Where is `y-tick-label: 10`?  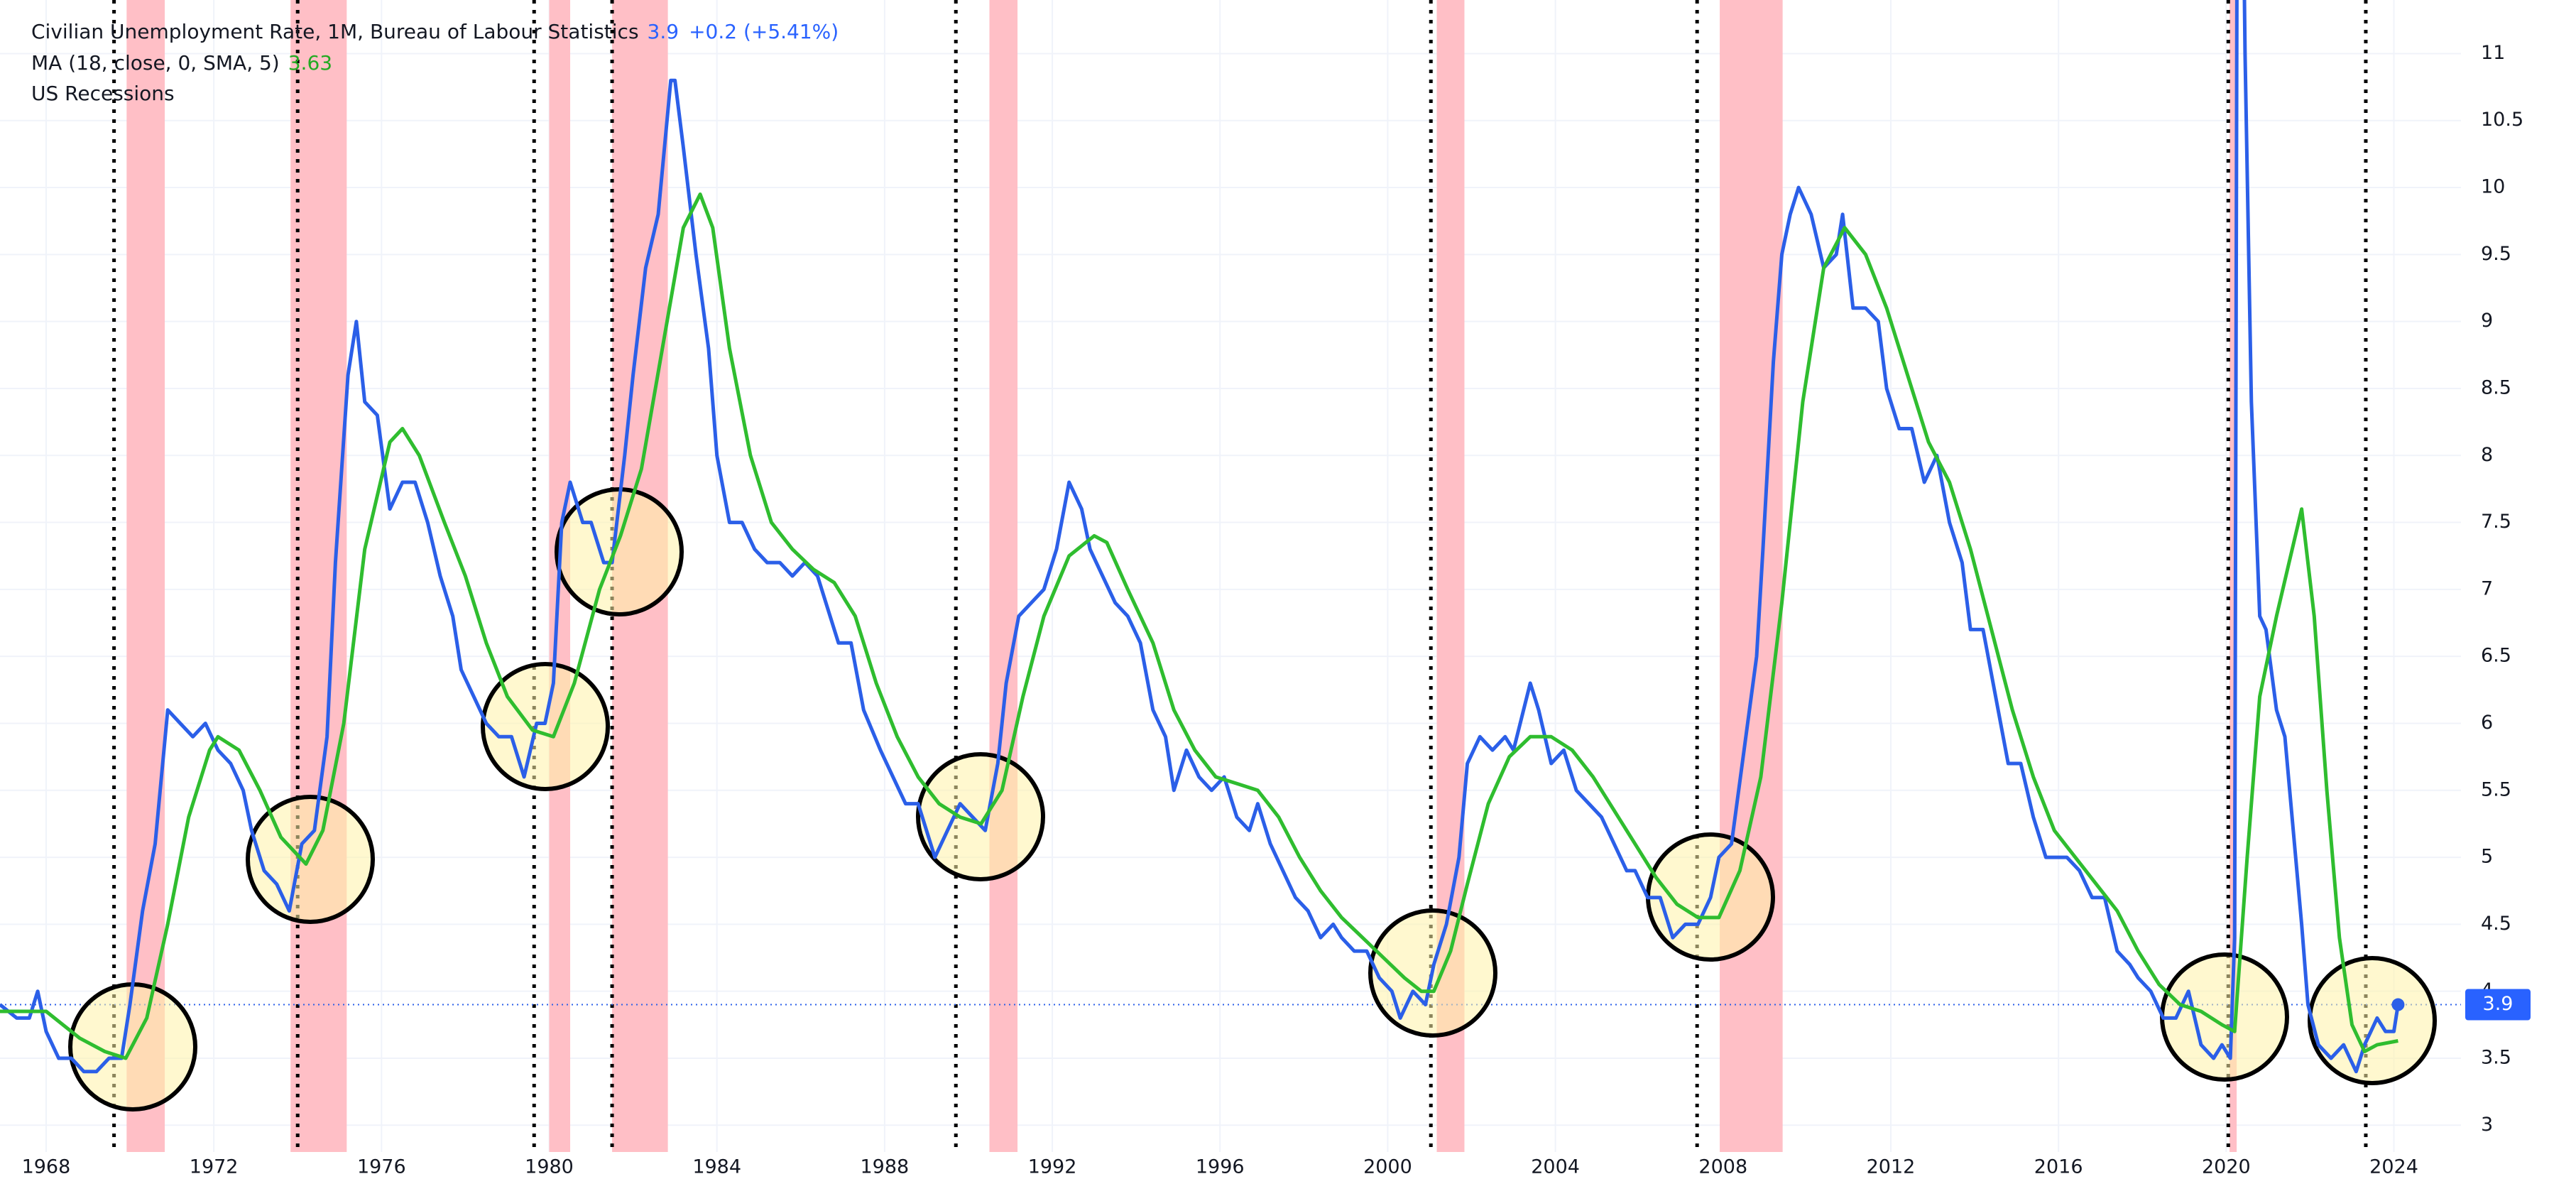 y-tick-label: 10 is located at coordinates (2493, 187).